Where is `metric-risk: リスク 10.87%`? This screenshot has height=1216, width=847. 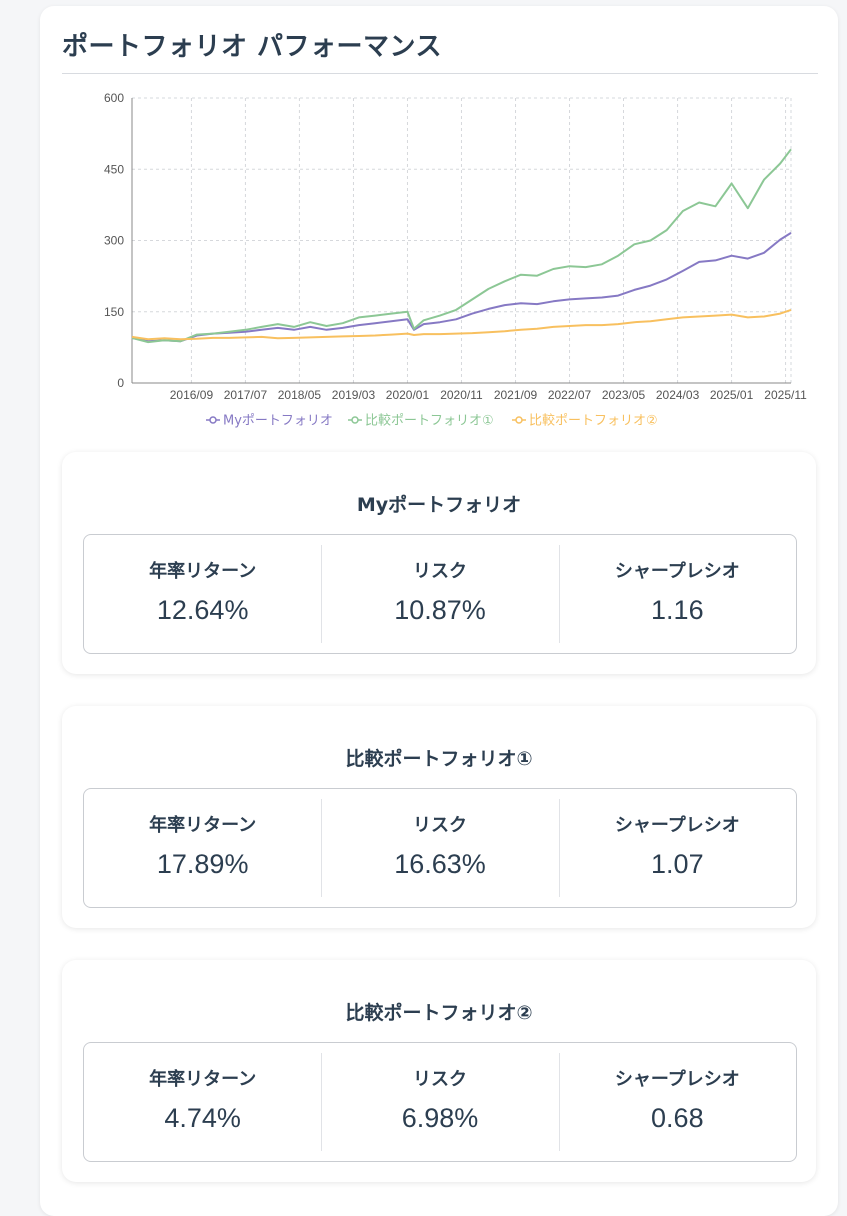
metric-risk: リスク 10.87% is located at coordinates (439, 594).